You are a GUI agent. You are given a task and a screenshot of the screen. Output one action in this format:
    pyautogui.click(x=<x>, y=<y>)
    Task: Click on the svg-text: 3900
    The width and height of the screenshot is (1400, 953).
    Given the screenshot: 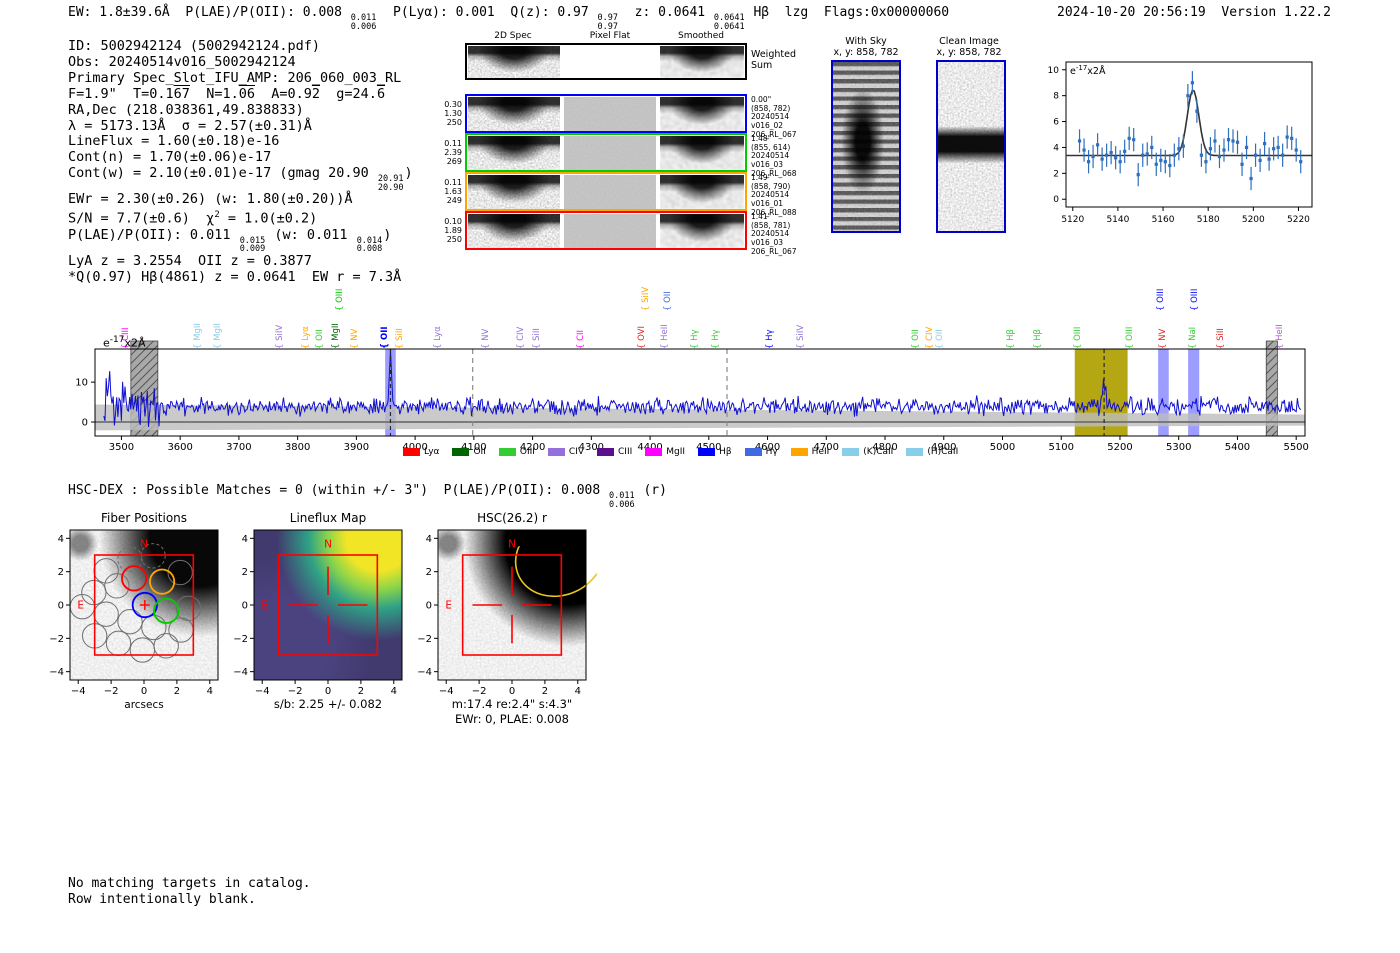 What is the action you would take?
    pyautogui.click(x=356, y=446)
    